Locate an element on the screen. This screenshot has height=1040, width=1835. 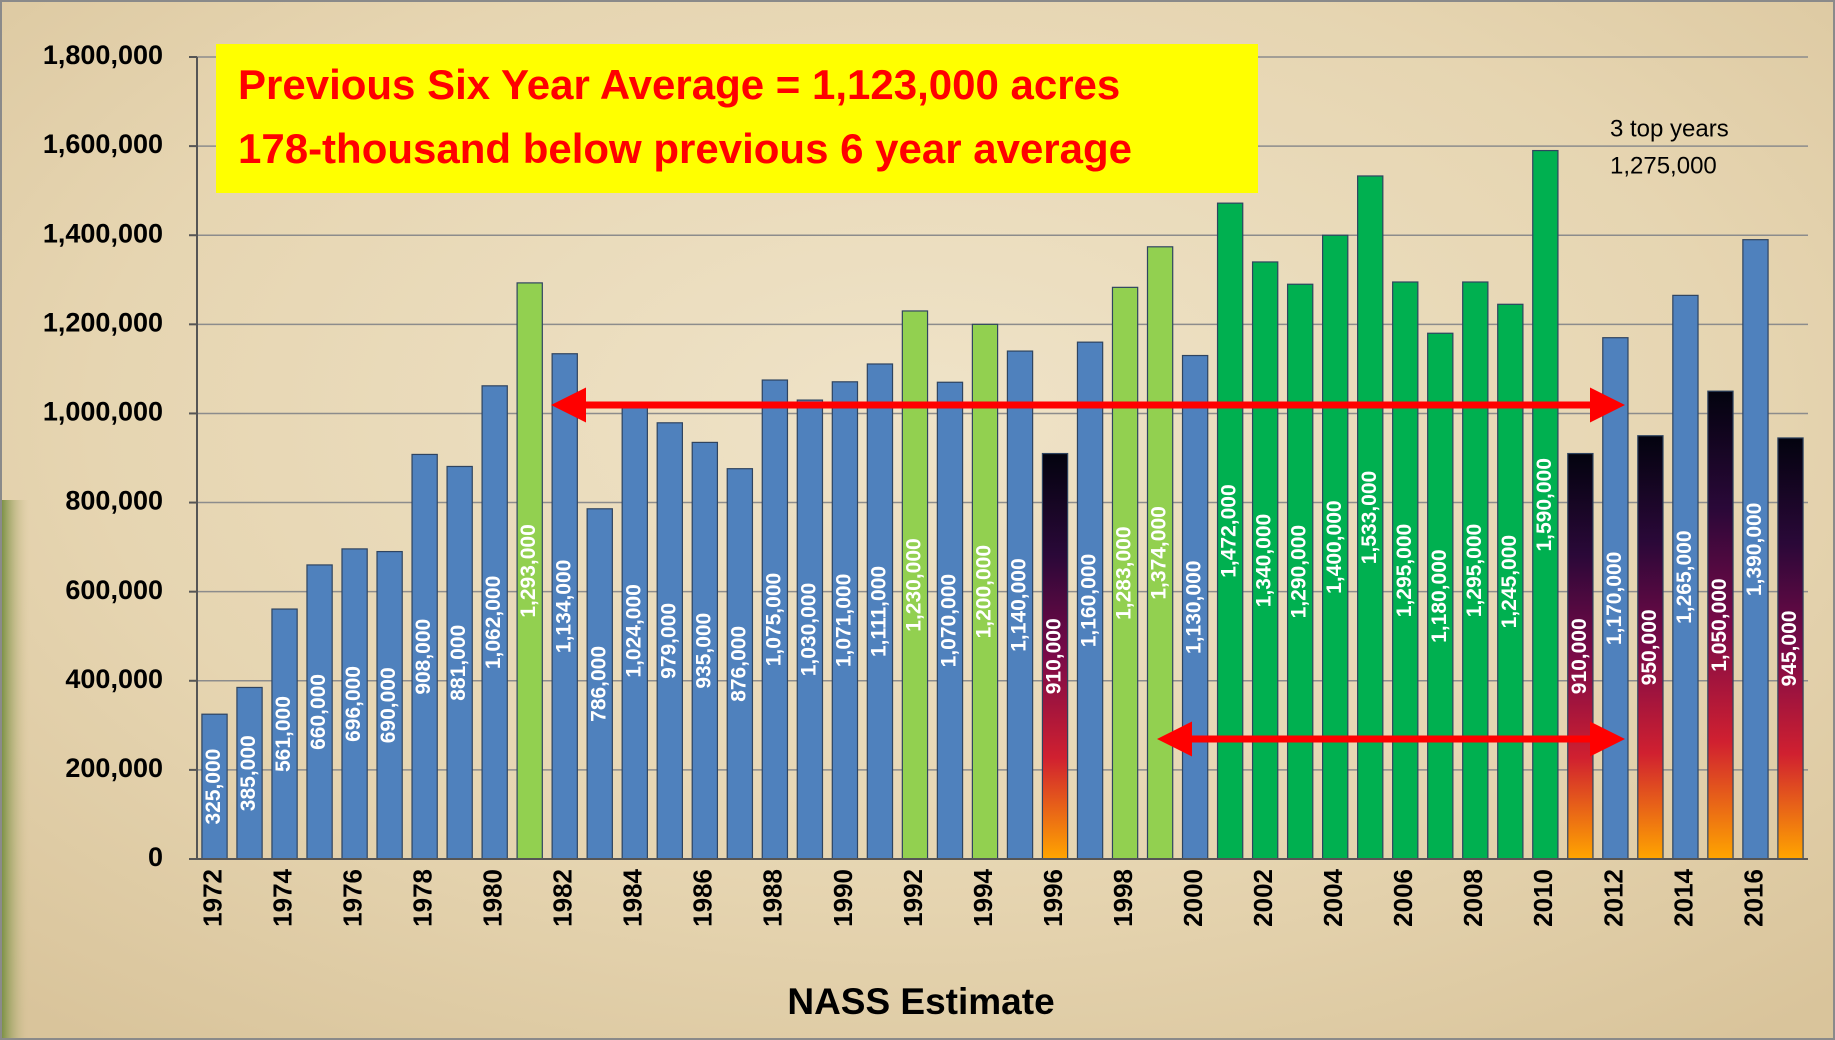
value-label: 1,062,000 is located at coordinates (493, 622).